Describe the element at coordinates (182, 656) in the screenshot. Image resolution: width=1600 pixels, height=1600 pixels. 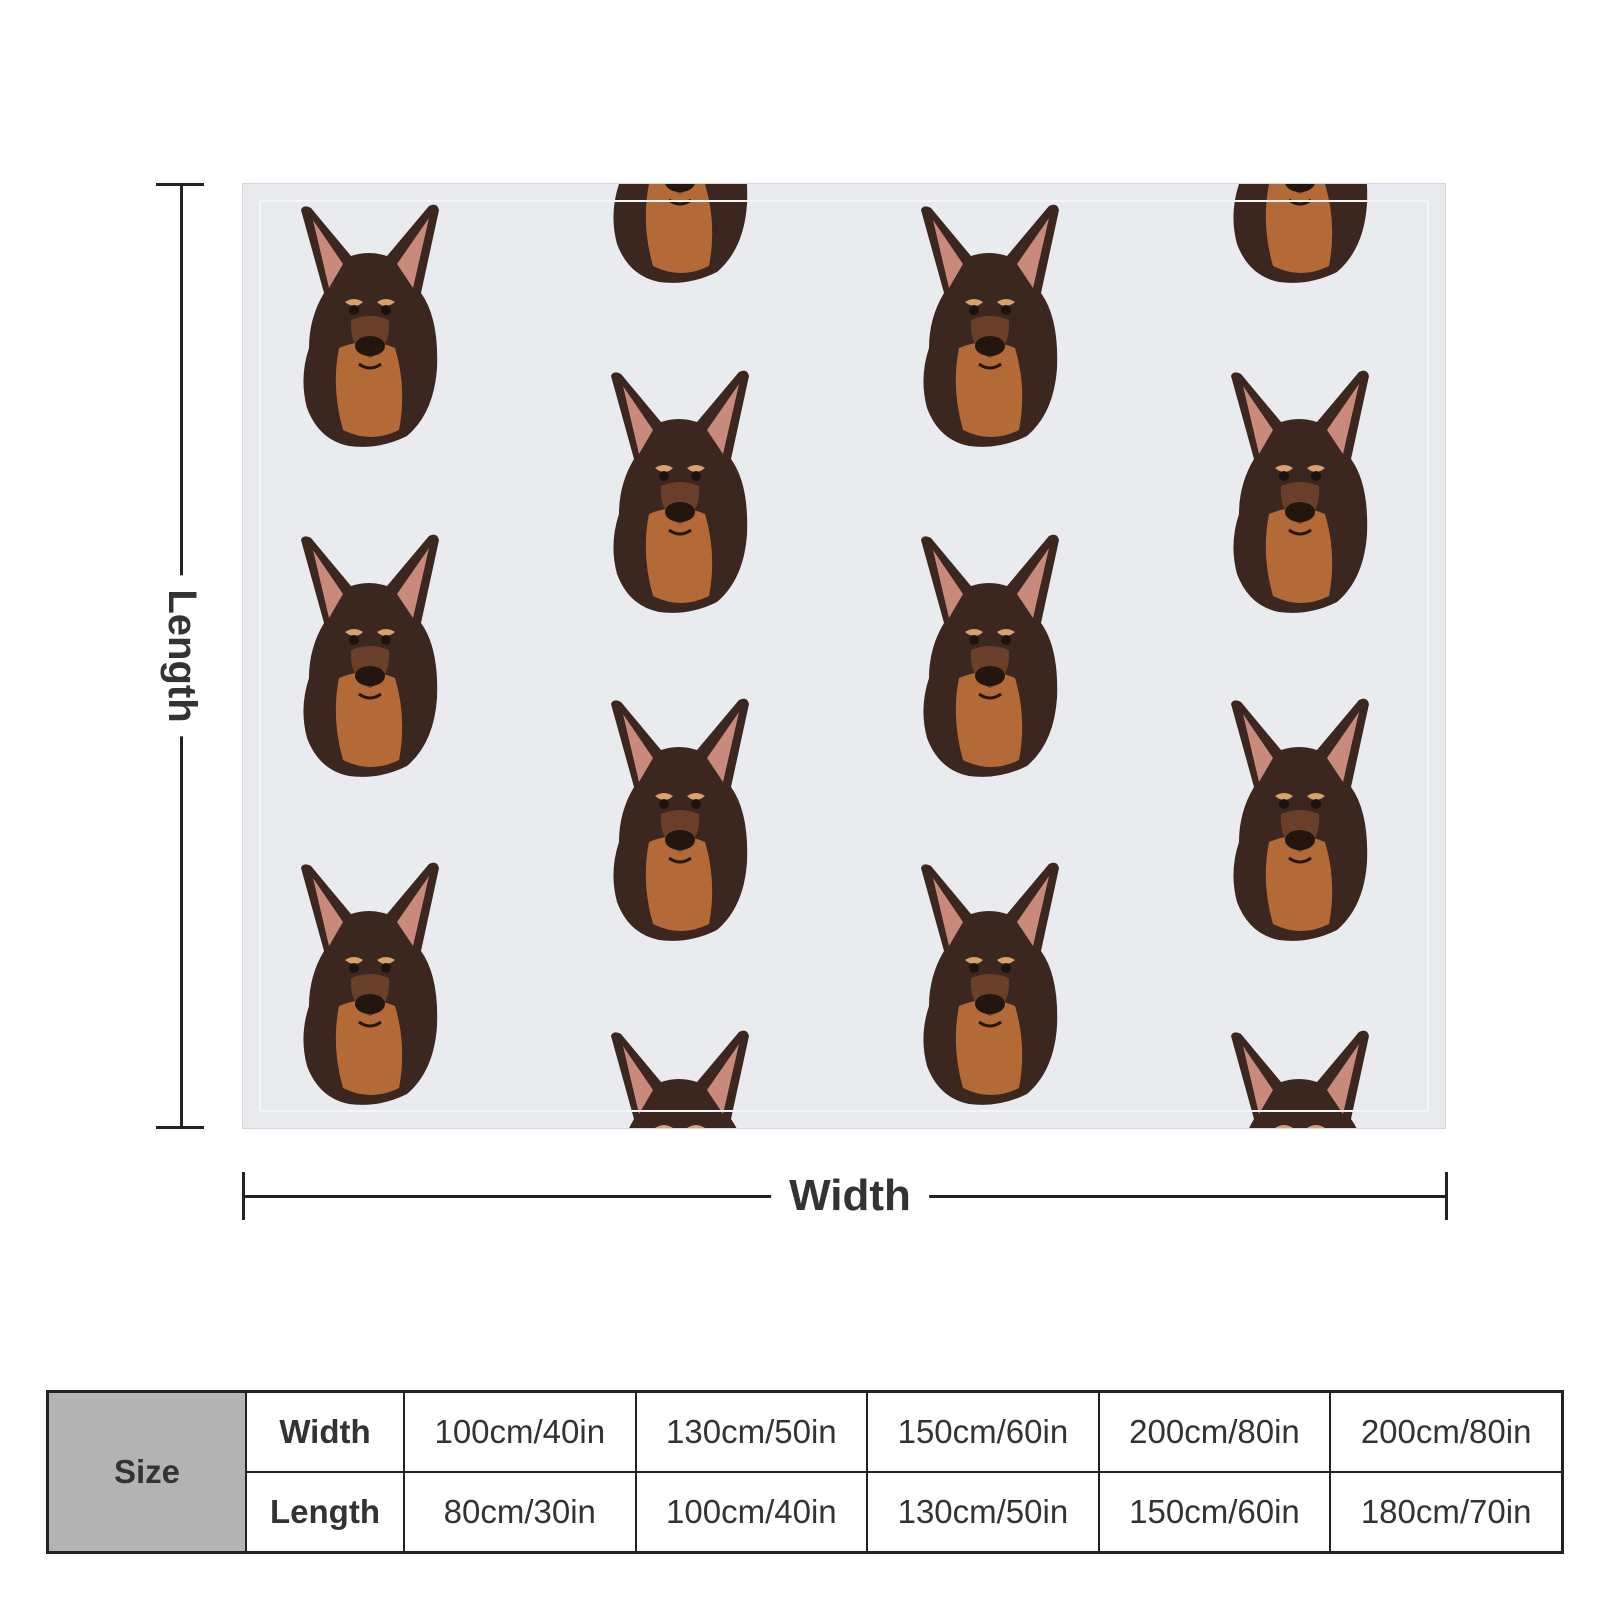
I see `length-label: Length` at that location.